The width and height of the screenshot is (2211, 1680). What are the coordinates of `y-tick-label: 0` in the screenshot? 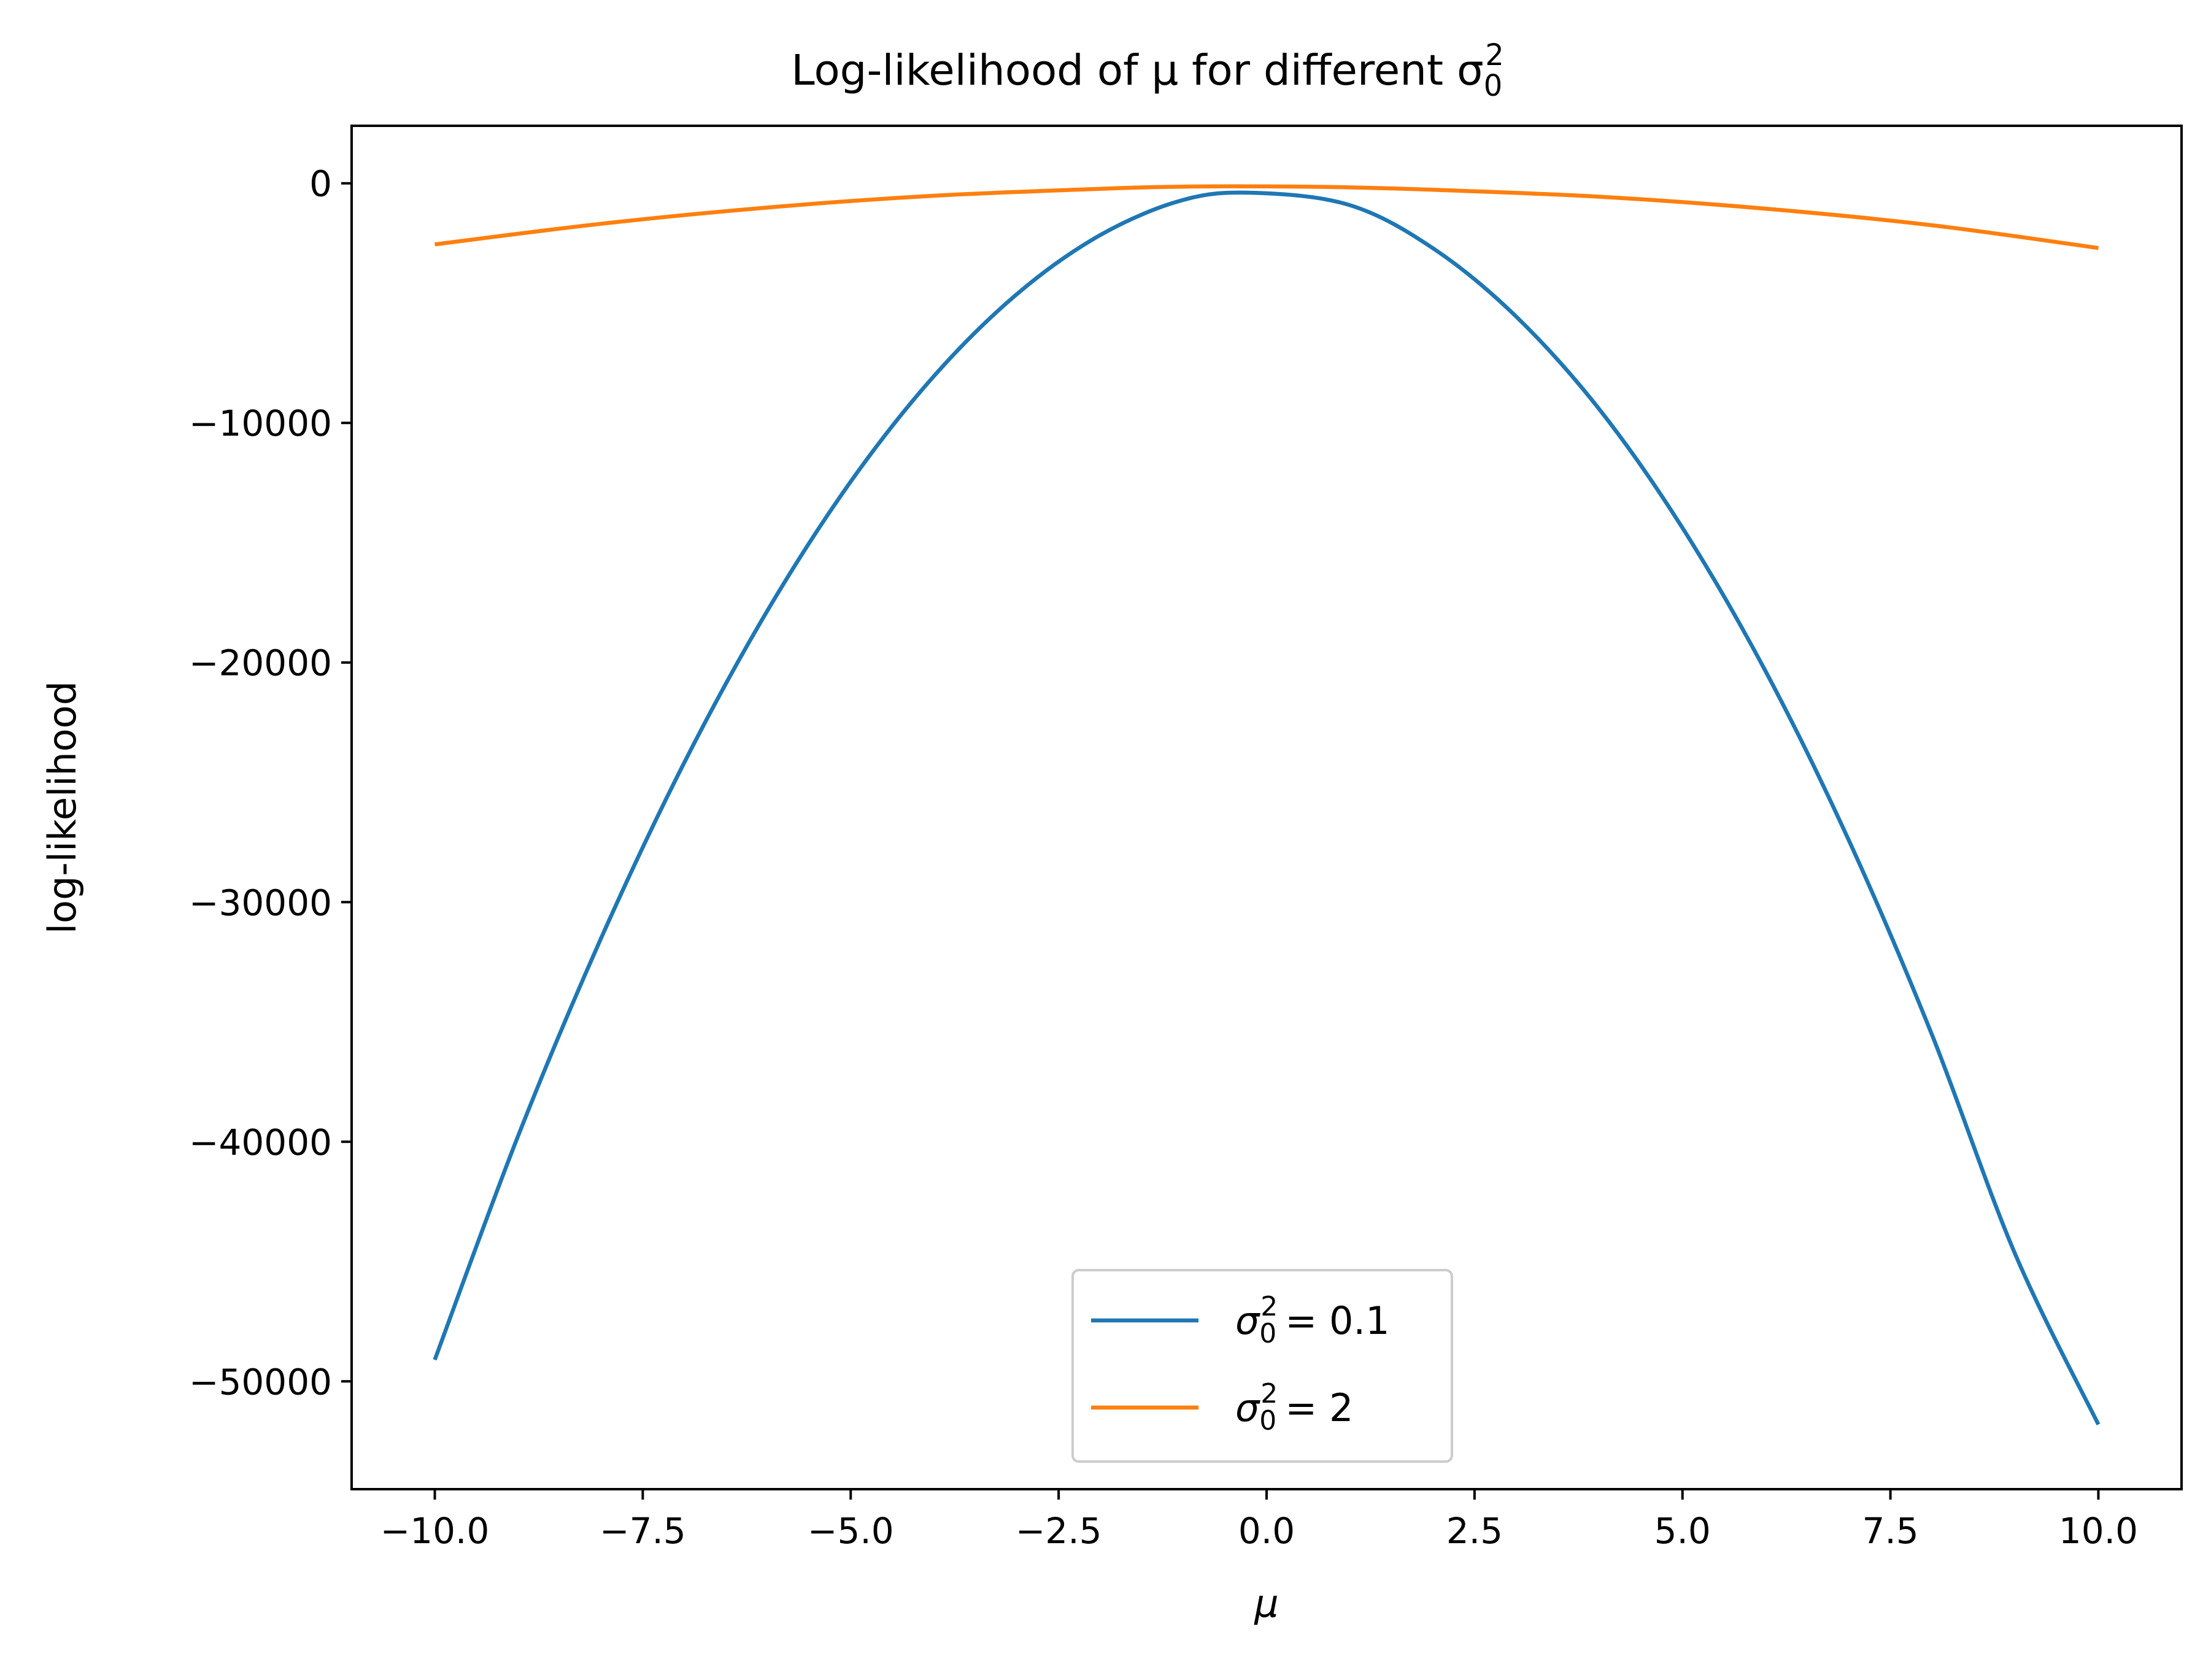 It's located at (320, 184).